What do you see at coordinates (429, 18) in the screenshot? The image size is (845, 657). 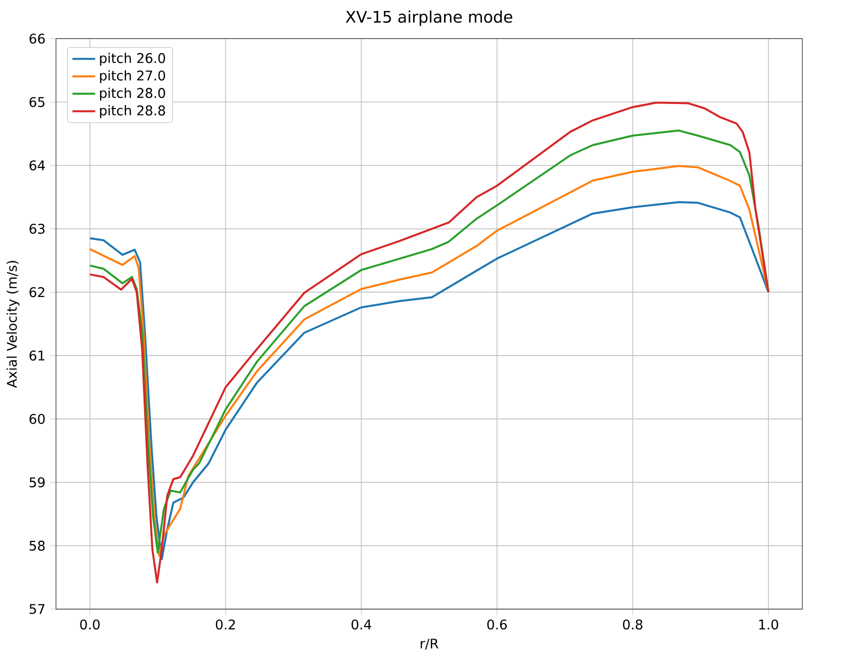 I see `chart-title: XV-15 airplane mode` at bounding box center [429, 18].